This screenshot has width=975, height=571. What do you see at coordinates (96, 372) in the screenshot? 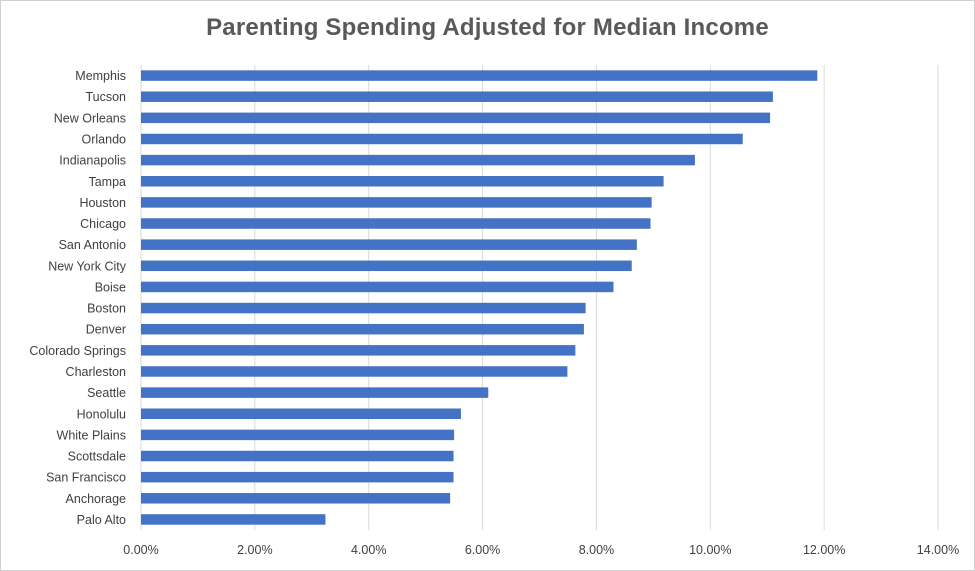
I see `category-label: Charleston` at bounding box center [96, 372].